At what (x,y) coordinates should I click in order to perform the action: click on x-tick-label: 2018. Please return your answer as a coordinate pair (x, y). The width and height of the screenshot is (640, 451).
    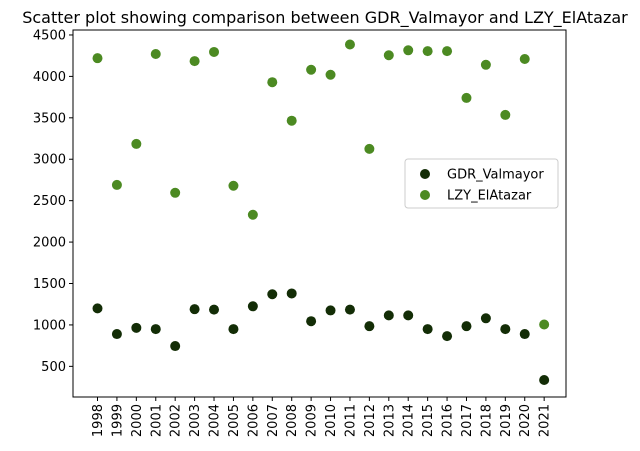
    Looking at the image, I should click on (486, 420).